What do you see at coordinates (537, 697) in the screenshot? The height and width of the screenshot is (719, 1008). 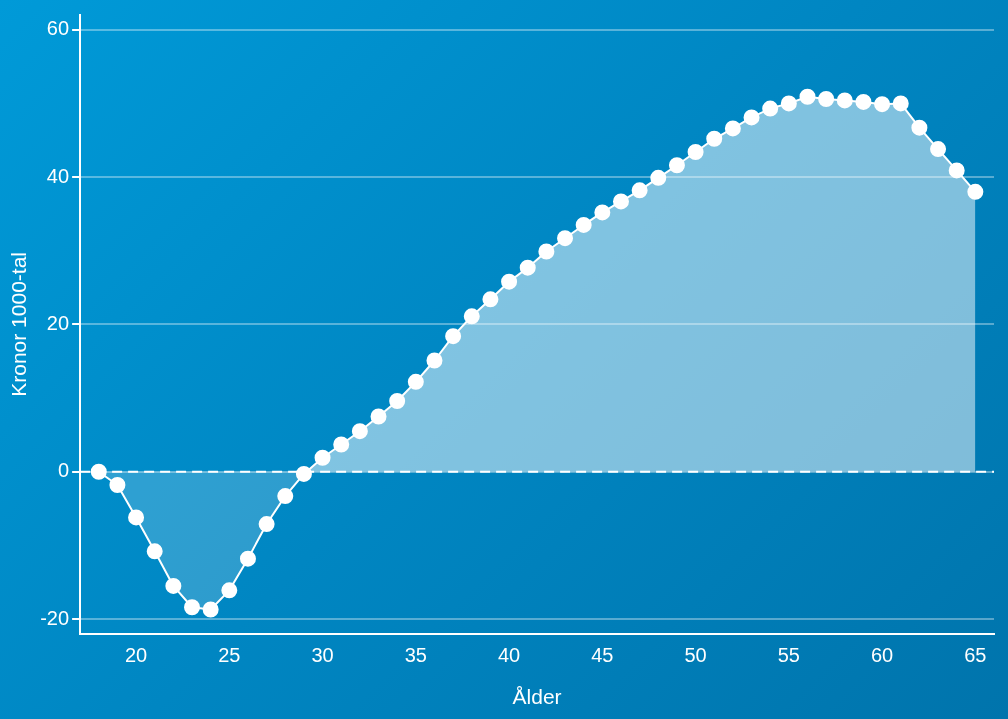 I see `x-axis-title: Ålder` at bounding box center [537, 697].